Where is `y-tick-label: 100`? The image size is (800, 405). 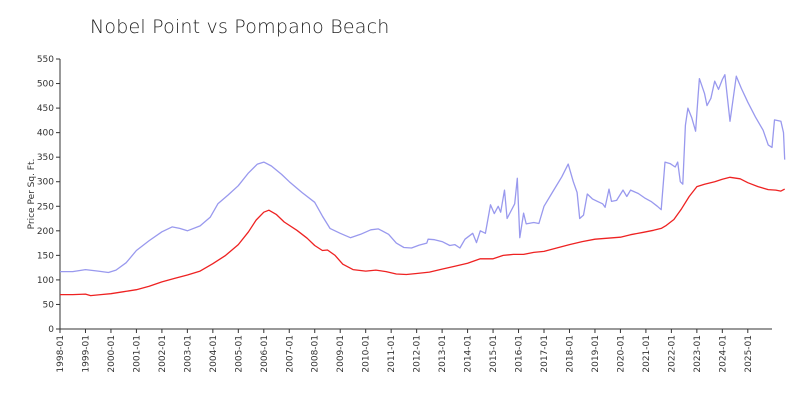 y-tick-label: 100 is located at coordinates (45, 281).